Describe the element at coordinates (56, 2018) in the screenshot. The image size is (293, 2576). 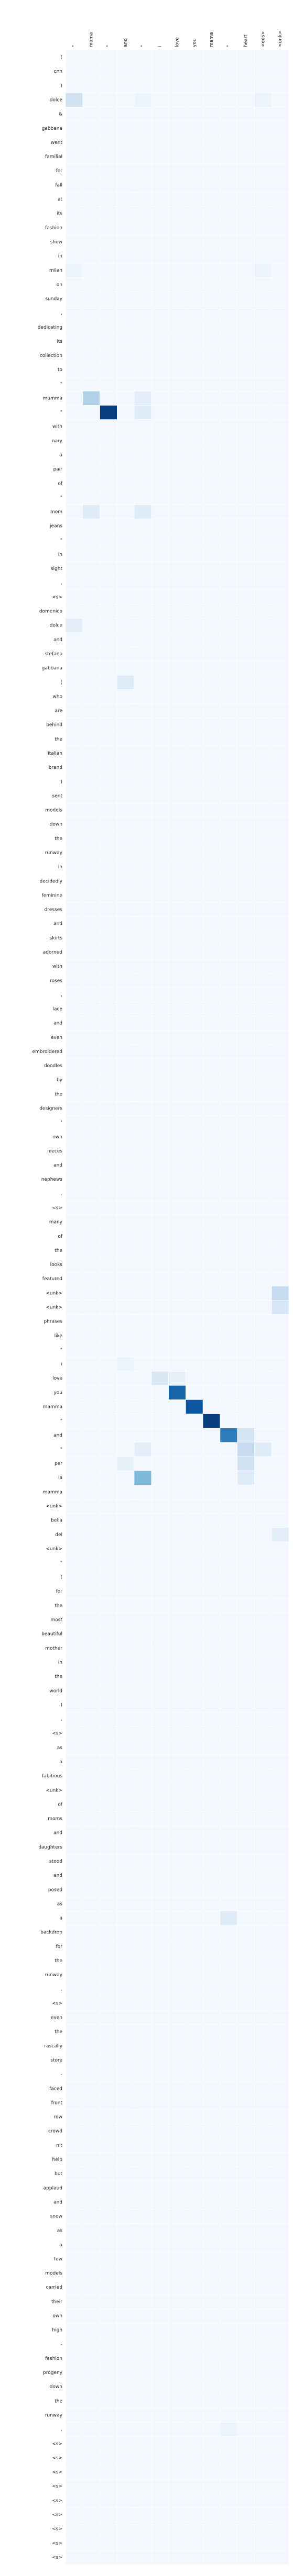
I see `y-tick-label: even` at that location.